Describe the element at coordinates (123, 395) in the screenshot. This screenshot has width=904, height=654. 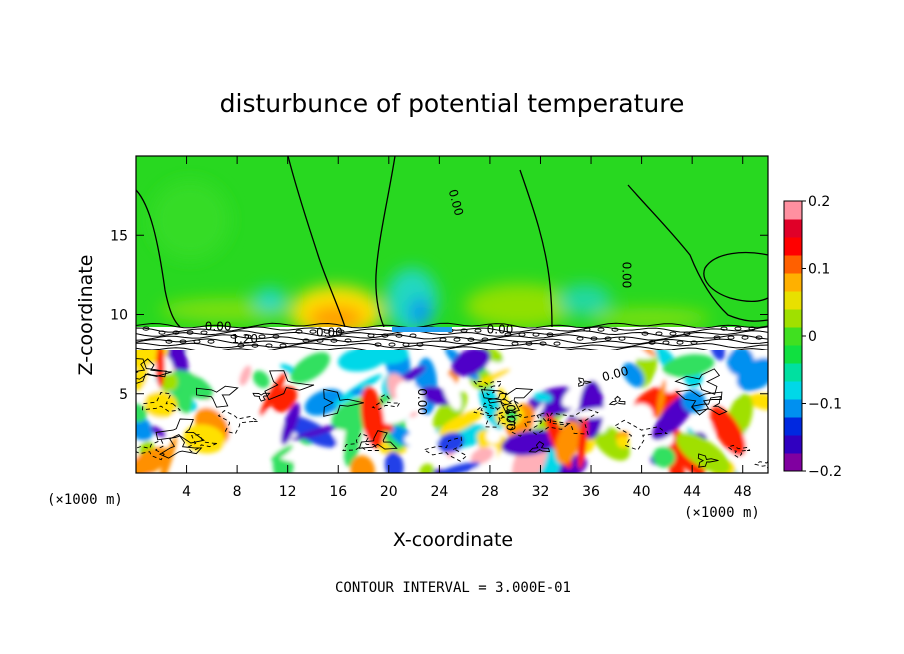
I see `y-tick-label: 5` at that location.